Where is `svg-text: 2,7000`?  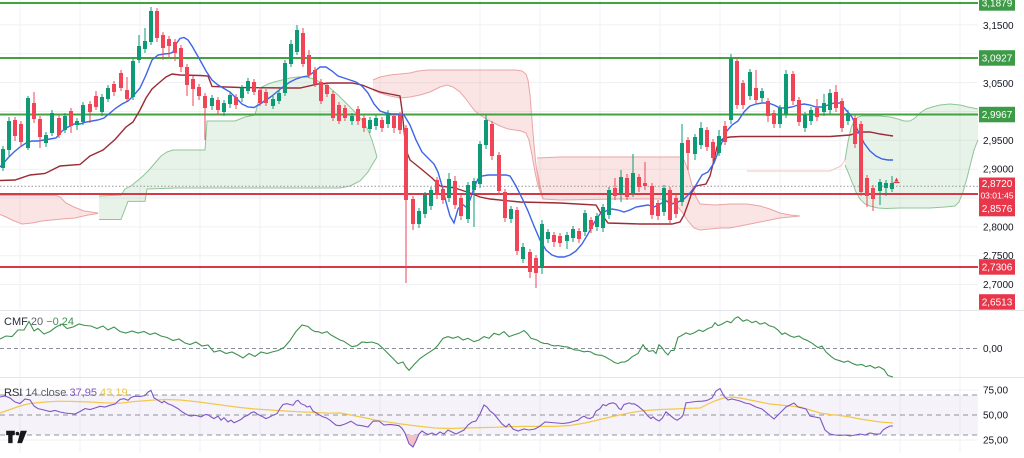
svg-text: 2,7000 is located at coordinates (998, 285).